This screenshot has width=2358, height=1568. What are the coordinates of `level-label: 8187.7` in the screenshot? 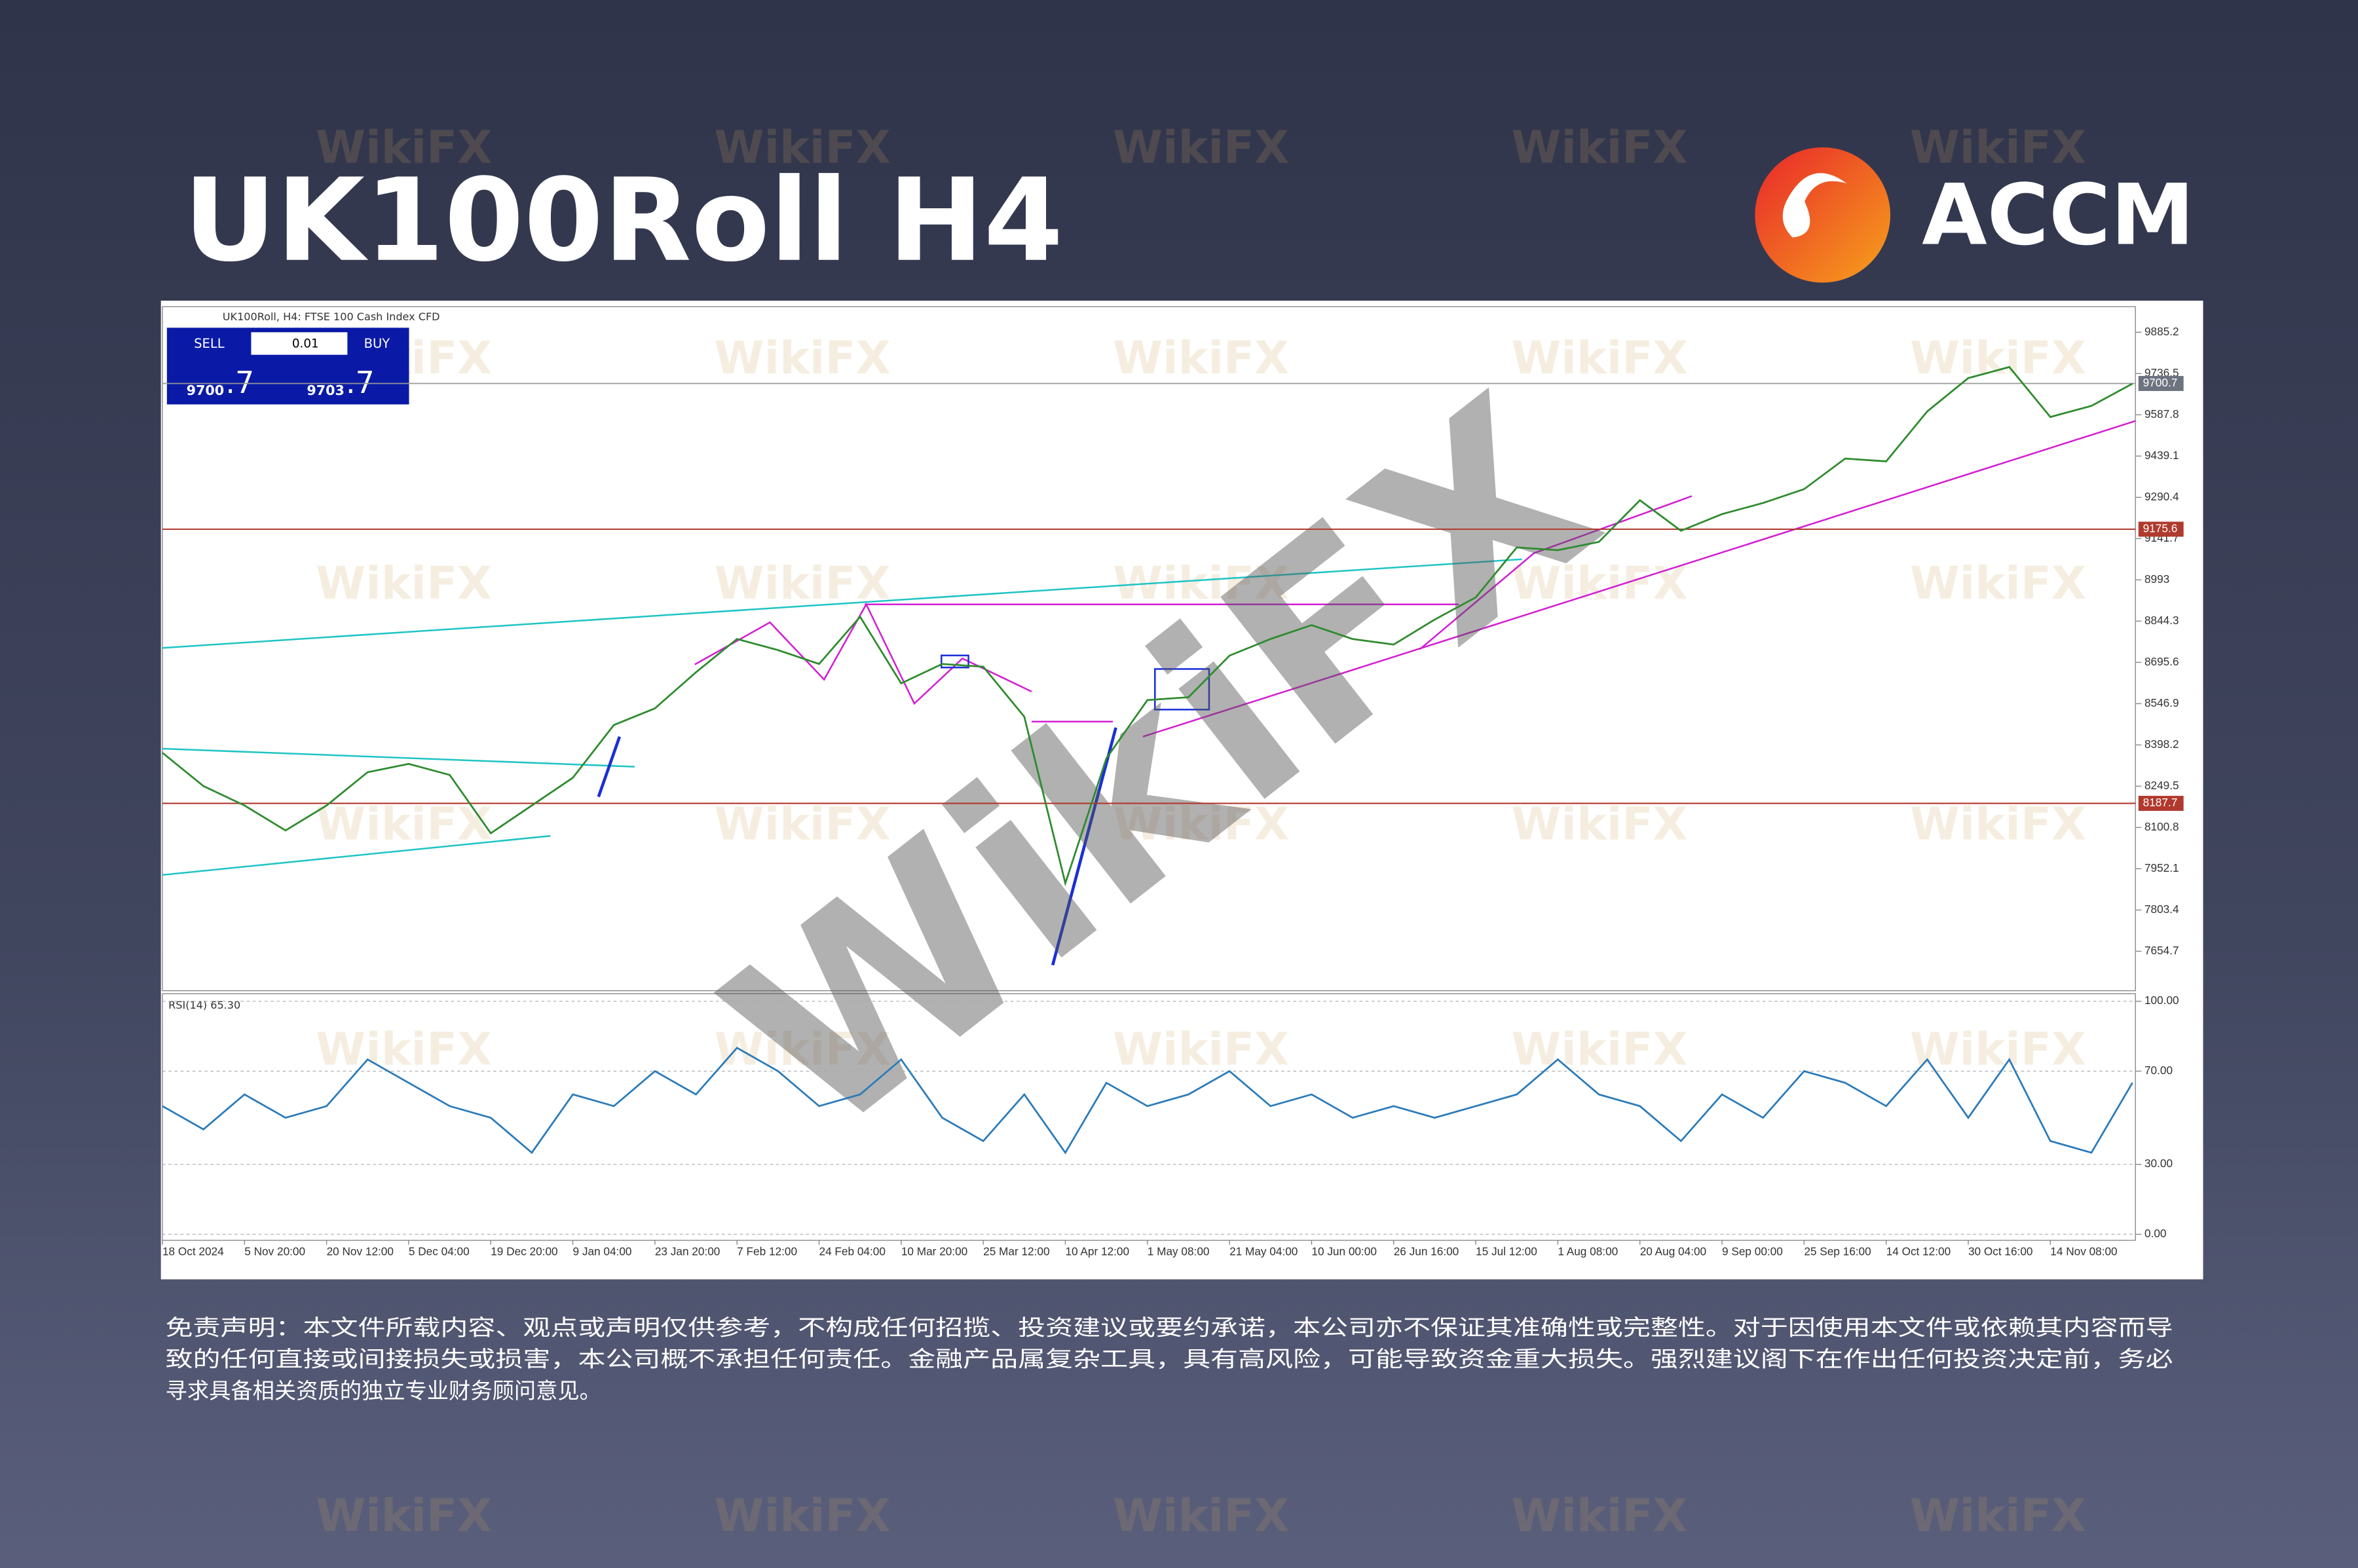 It's located at (2161, 802).